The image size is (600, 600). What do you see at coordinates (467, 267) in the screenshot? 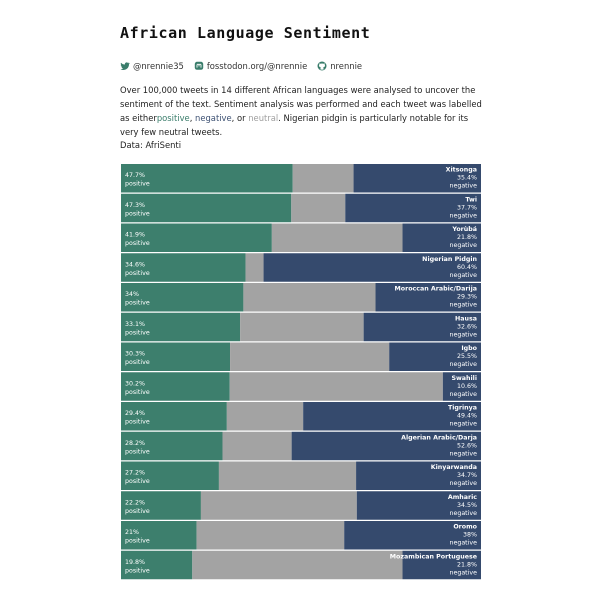
I see `negative-value-label: 60.4%` at bounding box center [467, 267].